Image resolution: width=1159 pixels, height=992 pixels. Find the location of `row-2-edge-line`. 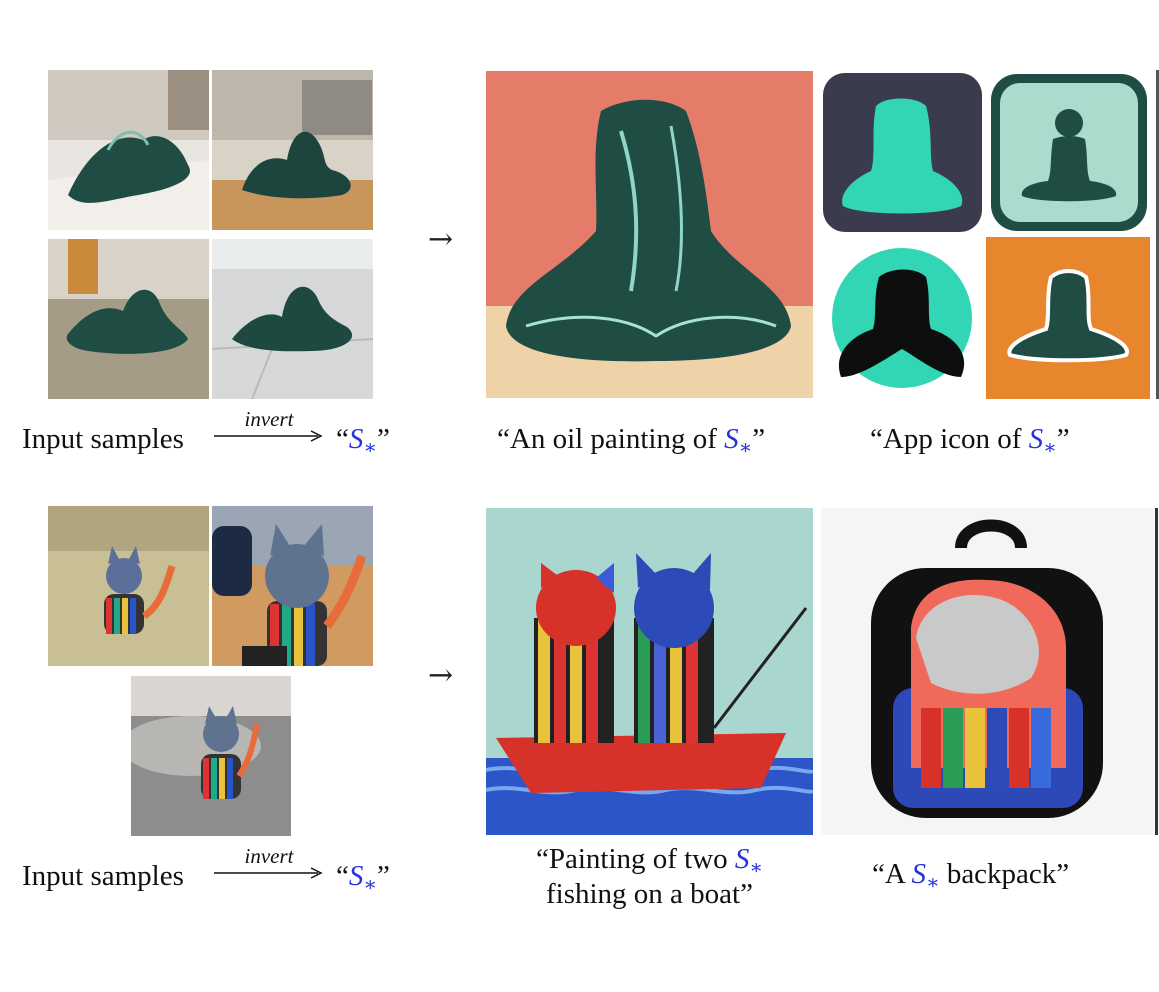

row-2-edge-line is located at coordinates (1156, 671).